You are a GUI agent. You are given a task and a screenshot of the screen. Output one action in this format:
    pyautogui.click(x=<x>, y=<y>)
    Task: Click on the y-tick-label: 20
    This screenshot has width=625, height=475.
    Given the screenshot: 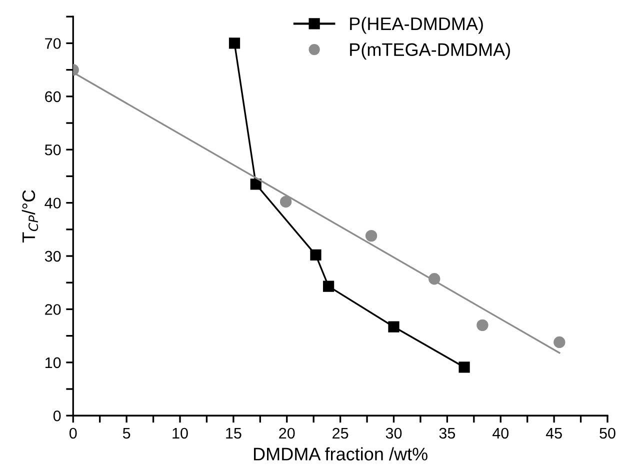 What is the action you would take?
    pyautogui.click(x=53, y=309)
    